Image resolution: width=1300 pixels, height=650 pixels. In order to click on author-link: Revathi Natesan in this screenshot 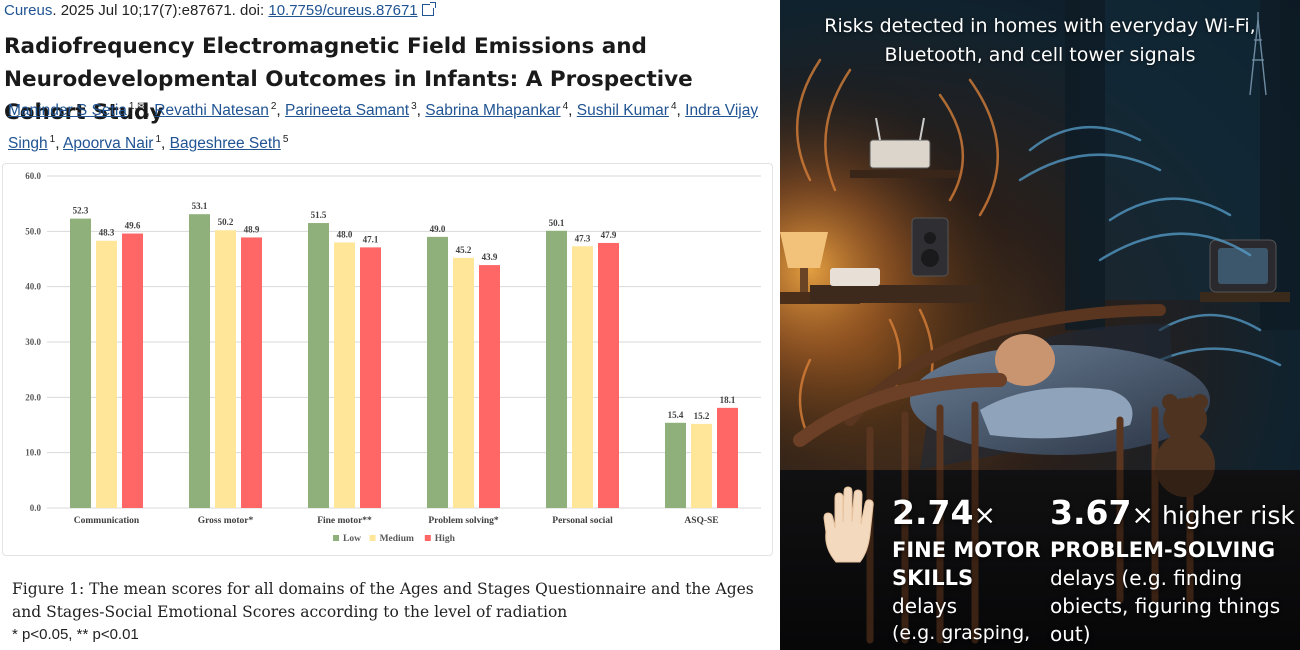, I will do `click(211, 110)`.